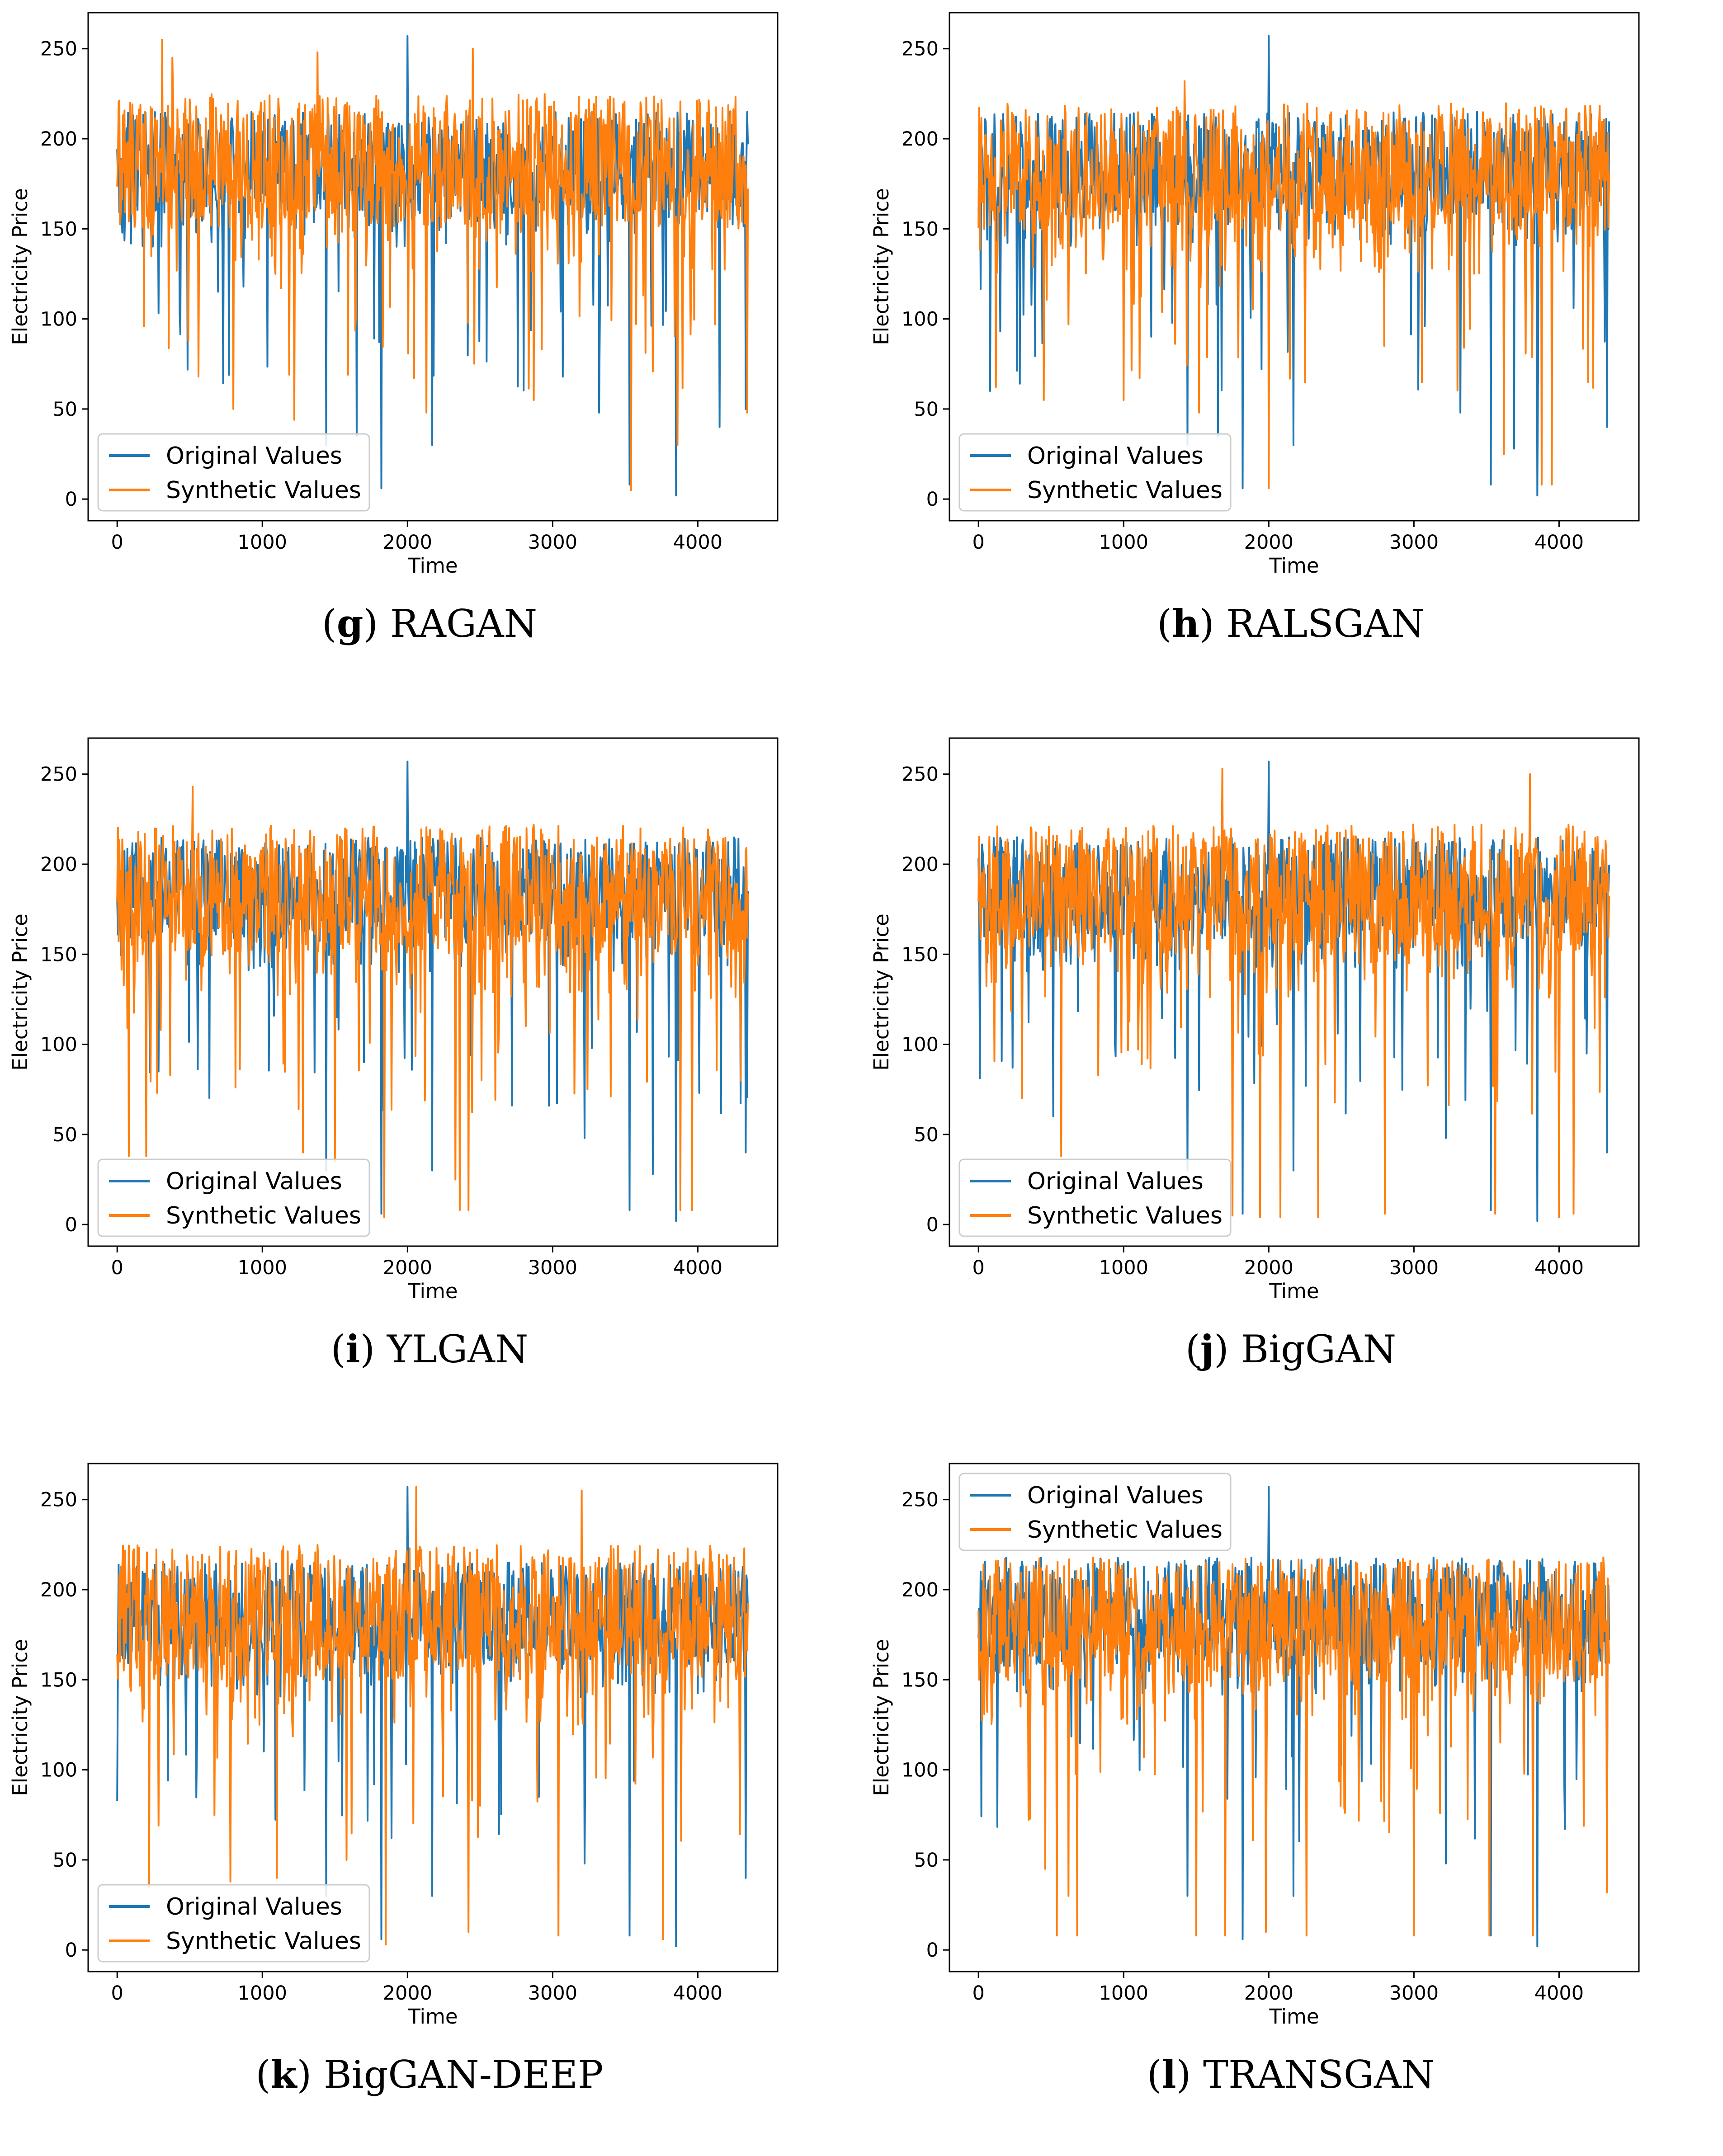  What do you see at coordinates (1207, 1349) in the screenshot?
I see `caption-letter: j` at bounding box center [1207, 1349].